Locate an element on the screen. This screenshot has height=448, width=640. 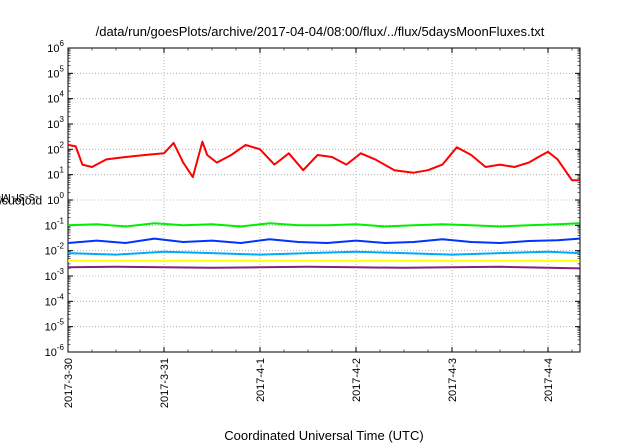
x-tick-label: 2017-4-3 is located at coordinates (453, 380).